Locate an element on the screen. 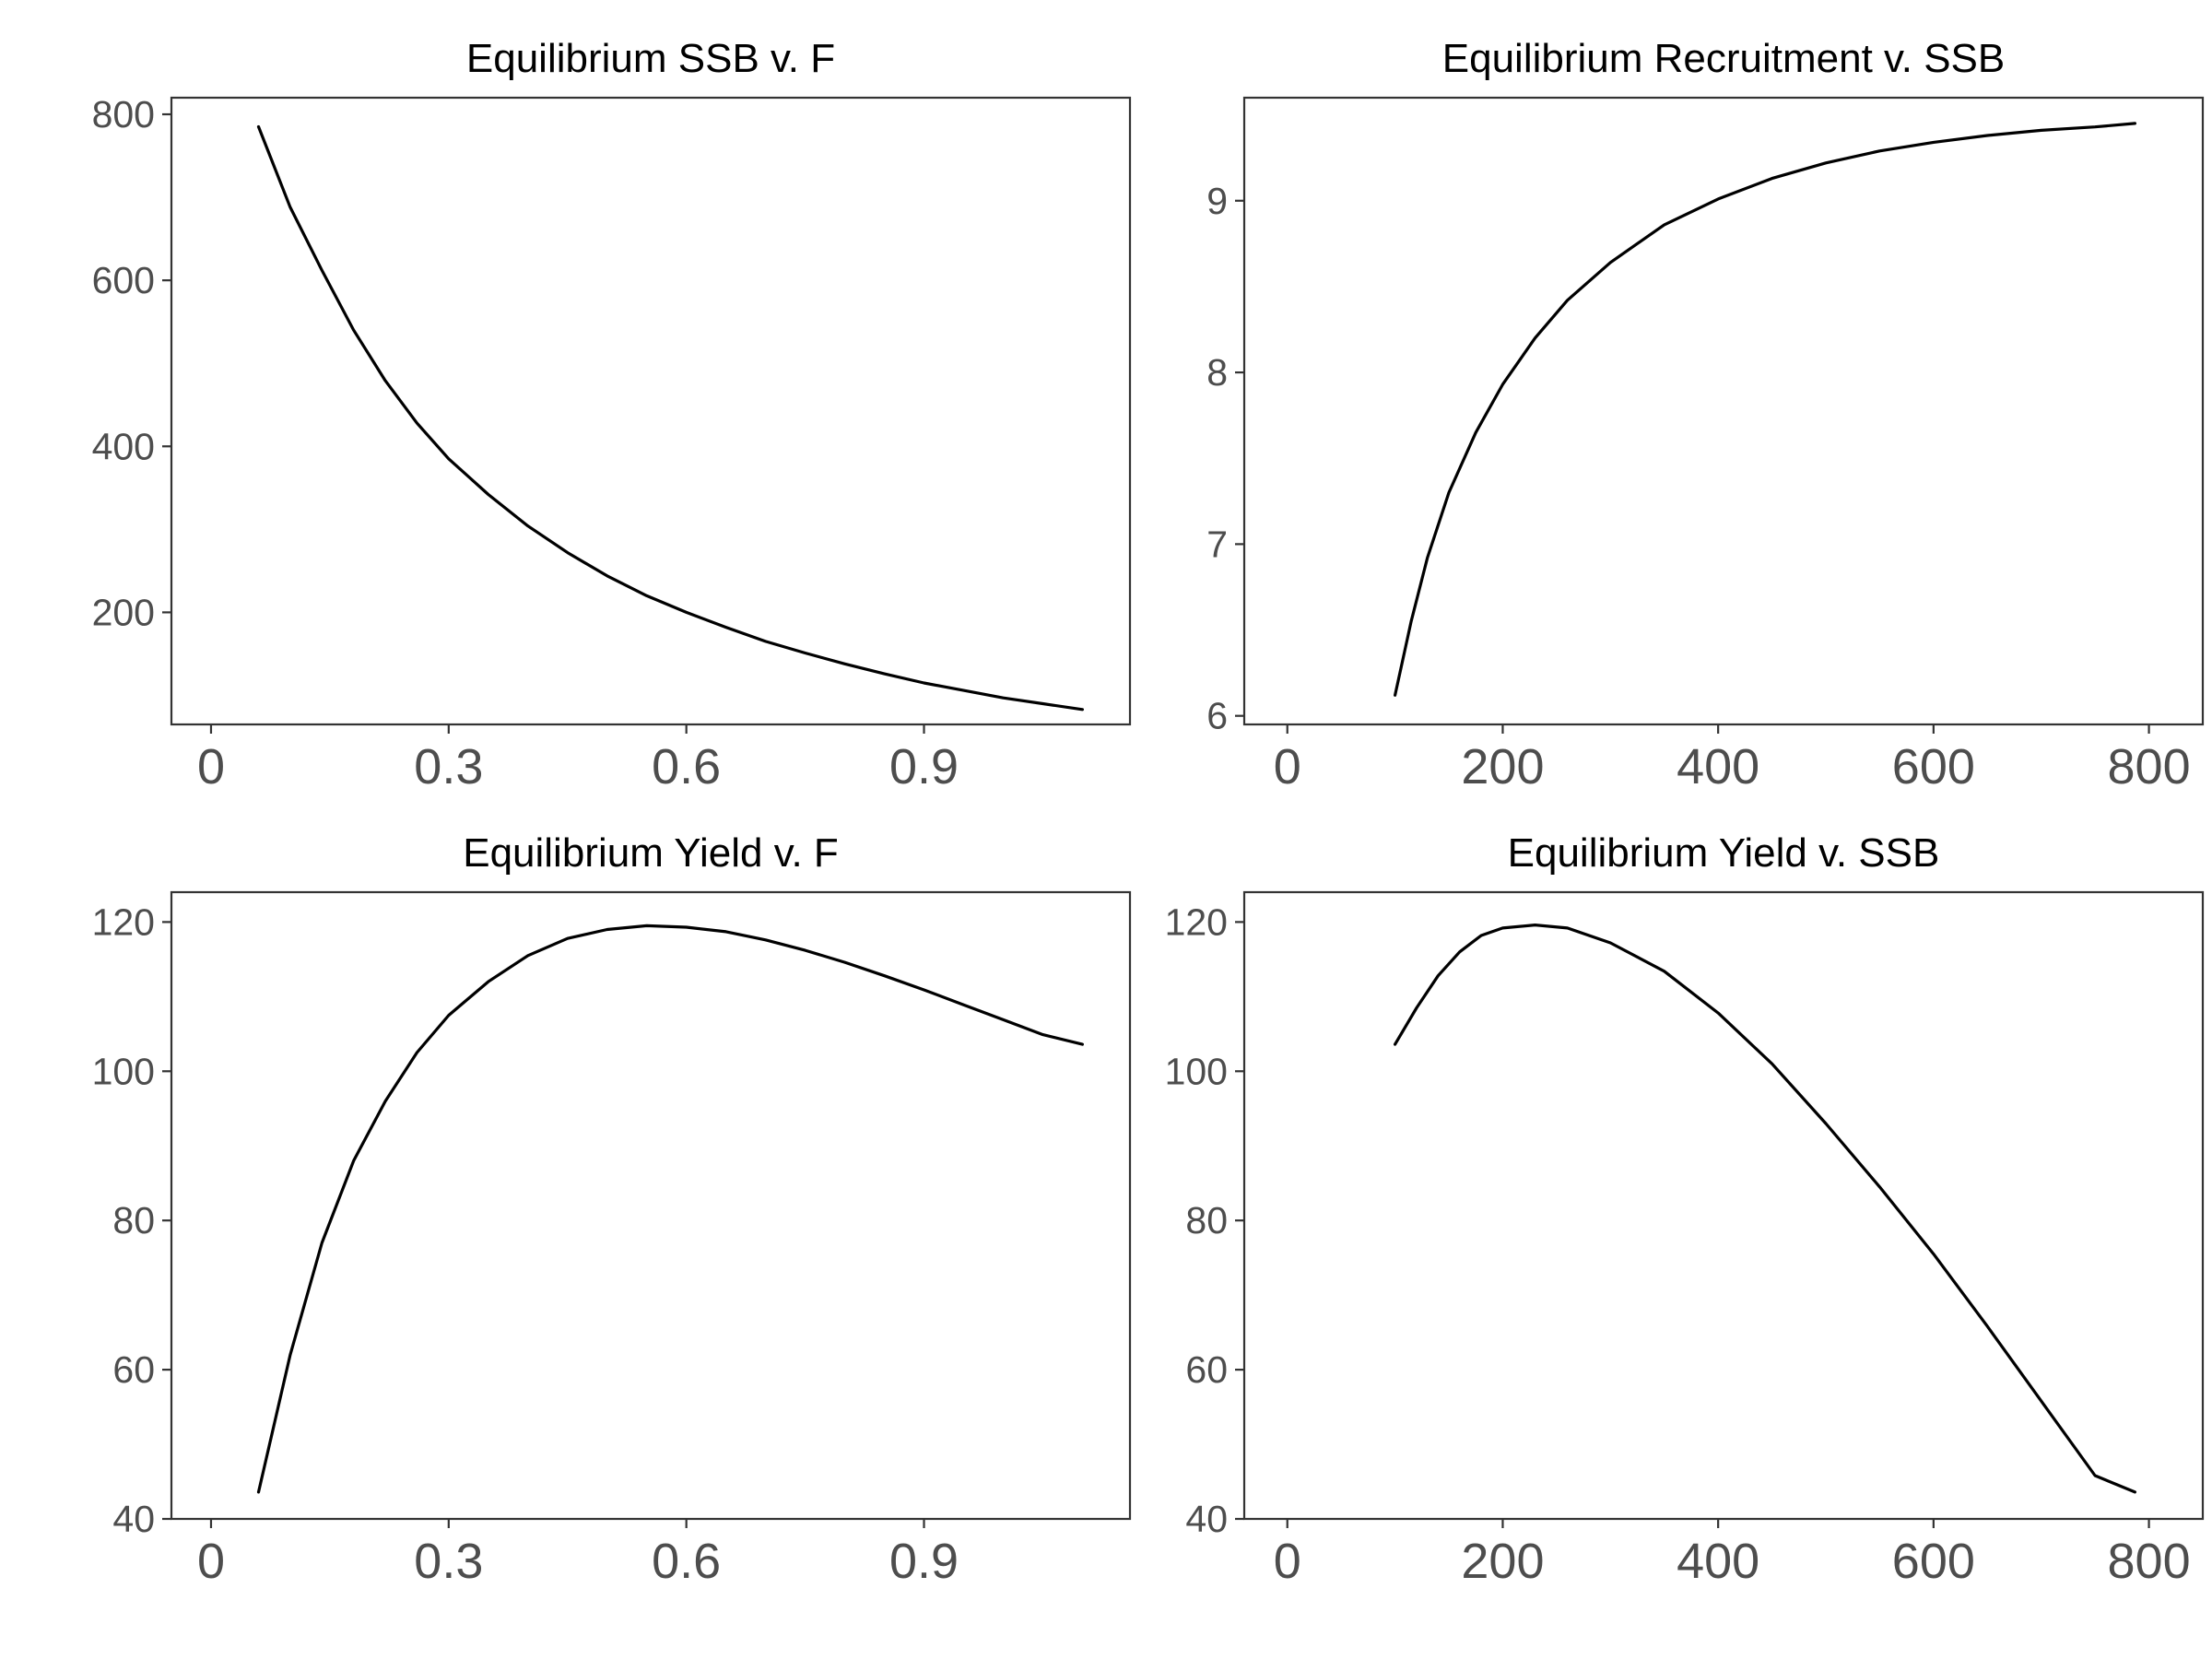 This screenshot has height=1659, width=2212. y-tick-label: 7 is located at coordinates (1217, 544).